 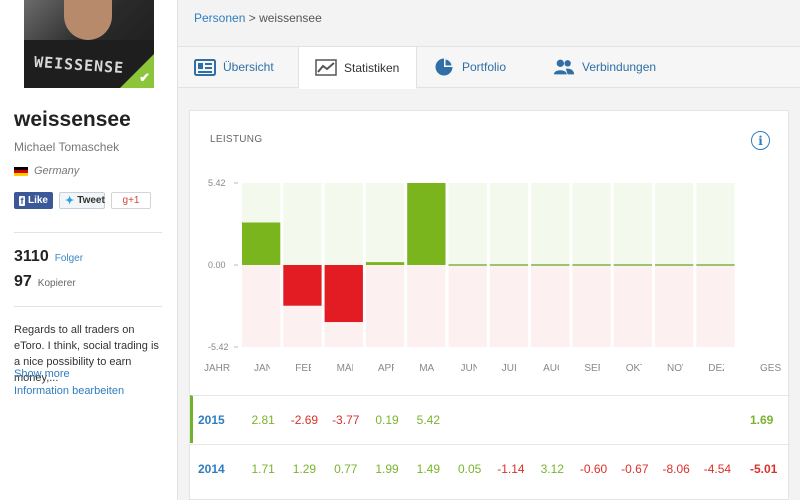 I want to click on social-buttons: f Like ✦ Tweet g+1, so click(x=82, y=200).